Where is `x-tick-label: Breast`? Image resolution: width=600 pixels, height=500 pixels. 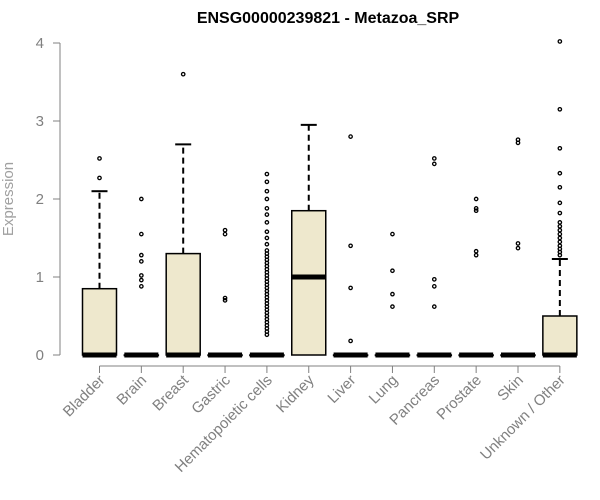
x-tick-label: Breast is located at coordinates (170, 392).